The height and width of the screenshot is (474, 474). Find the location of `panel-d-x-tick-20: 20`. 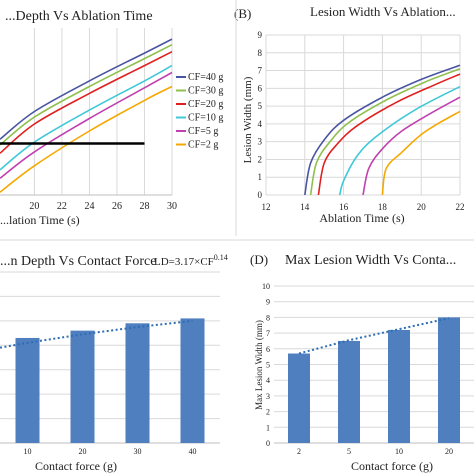

panel-d-x-tick-20: 20 is located at coordinates (449, 451).